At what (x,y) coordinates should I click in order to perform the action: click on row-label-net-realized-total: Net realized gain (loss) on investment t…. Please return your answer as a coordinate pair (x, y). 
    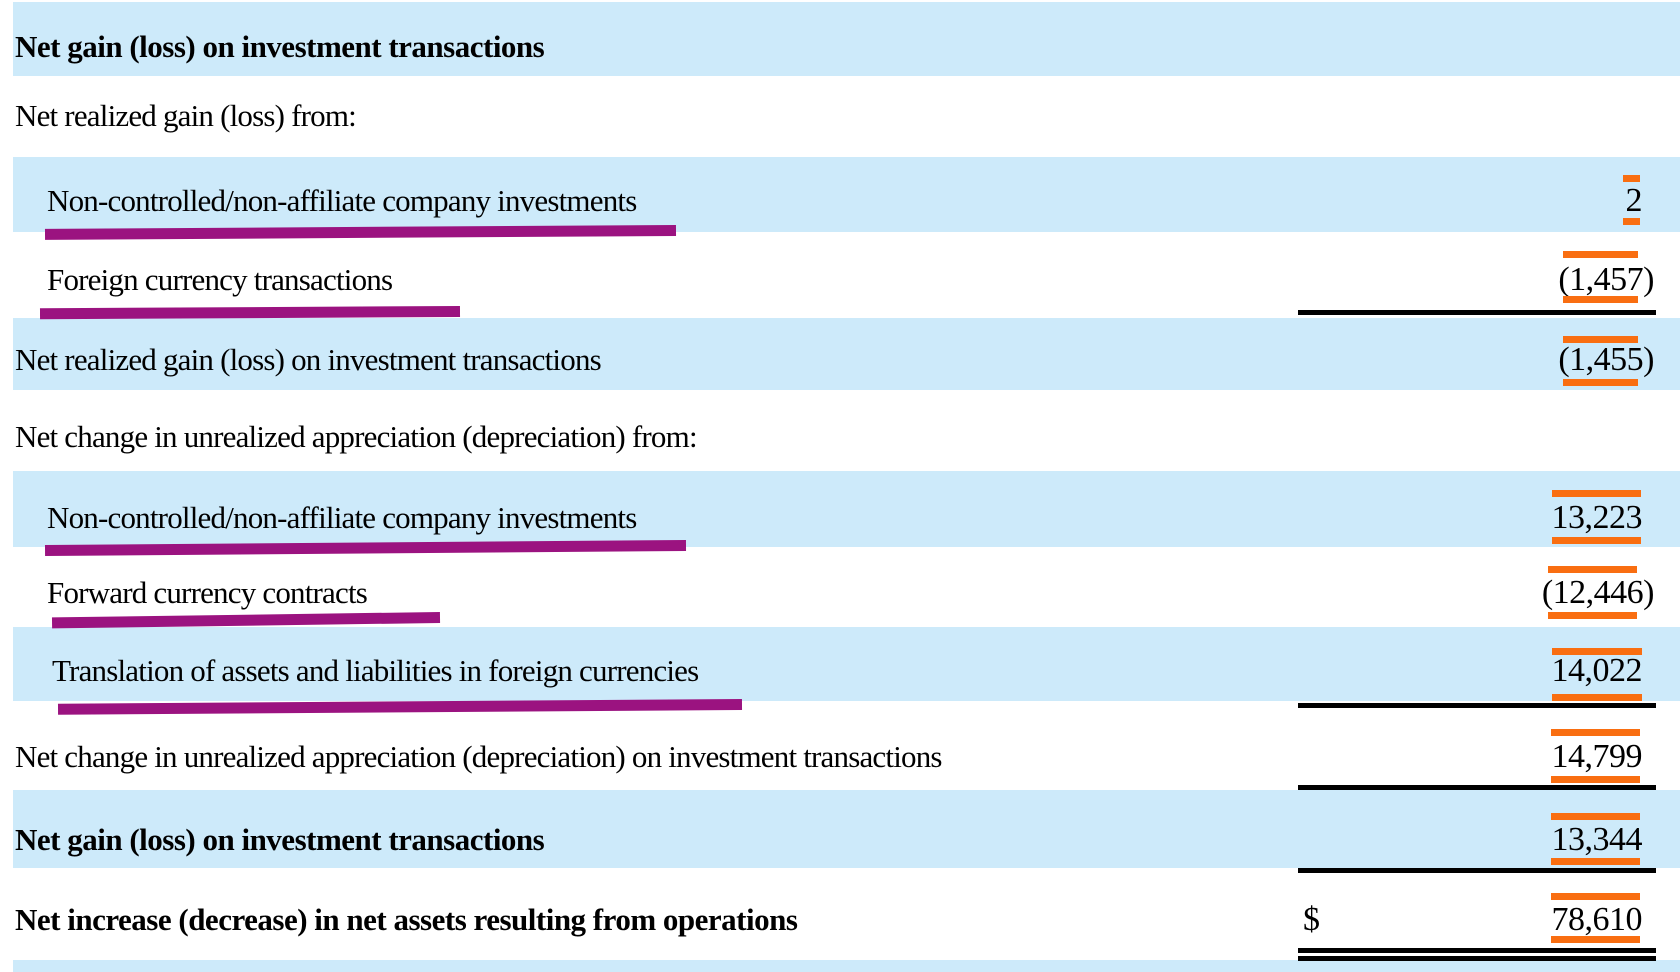
    Looking at the image, I should click on (308, 359).